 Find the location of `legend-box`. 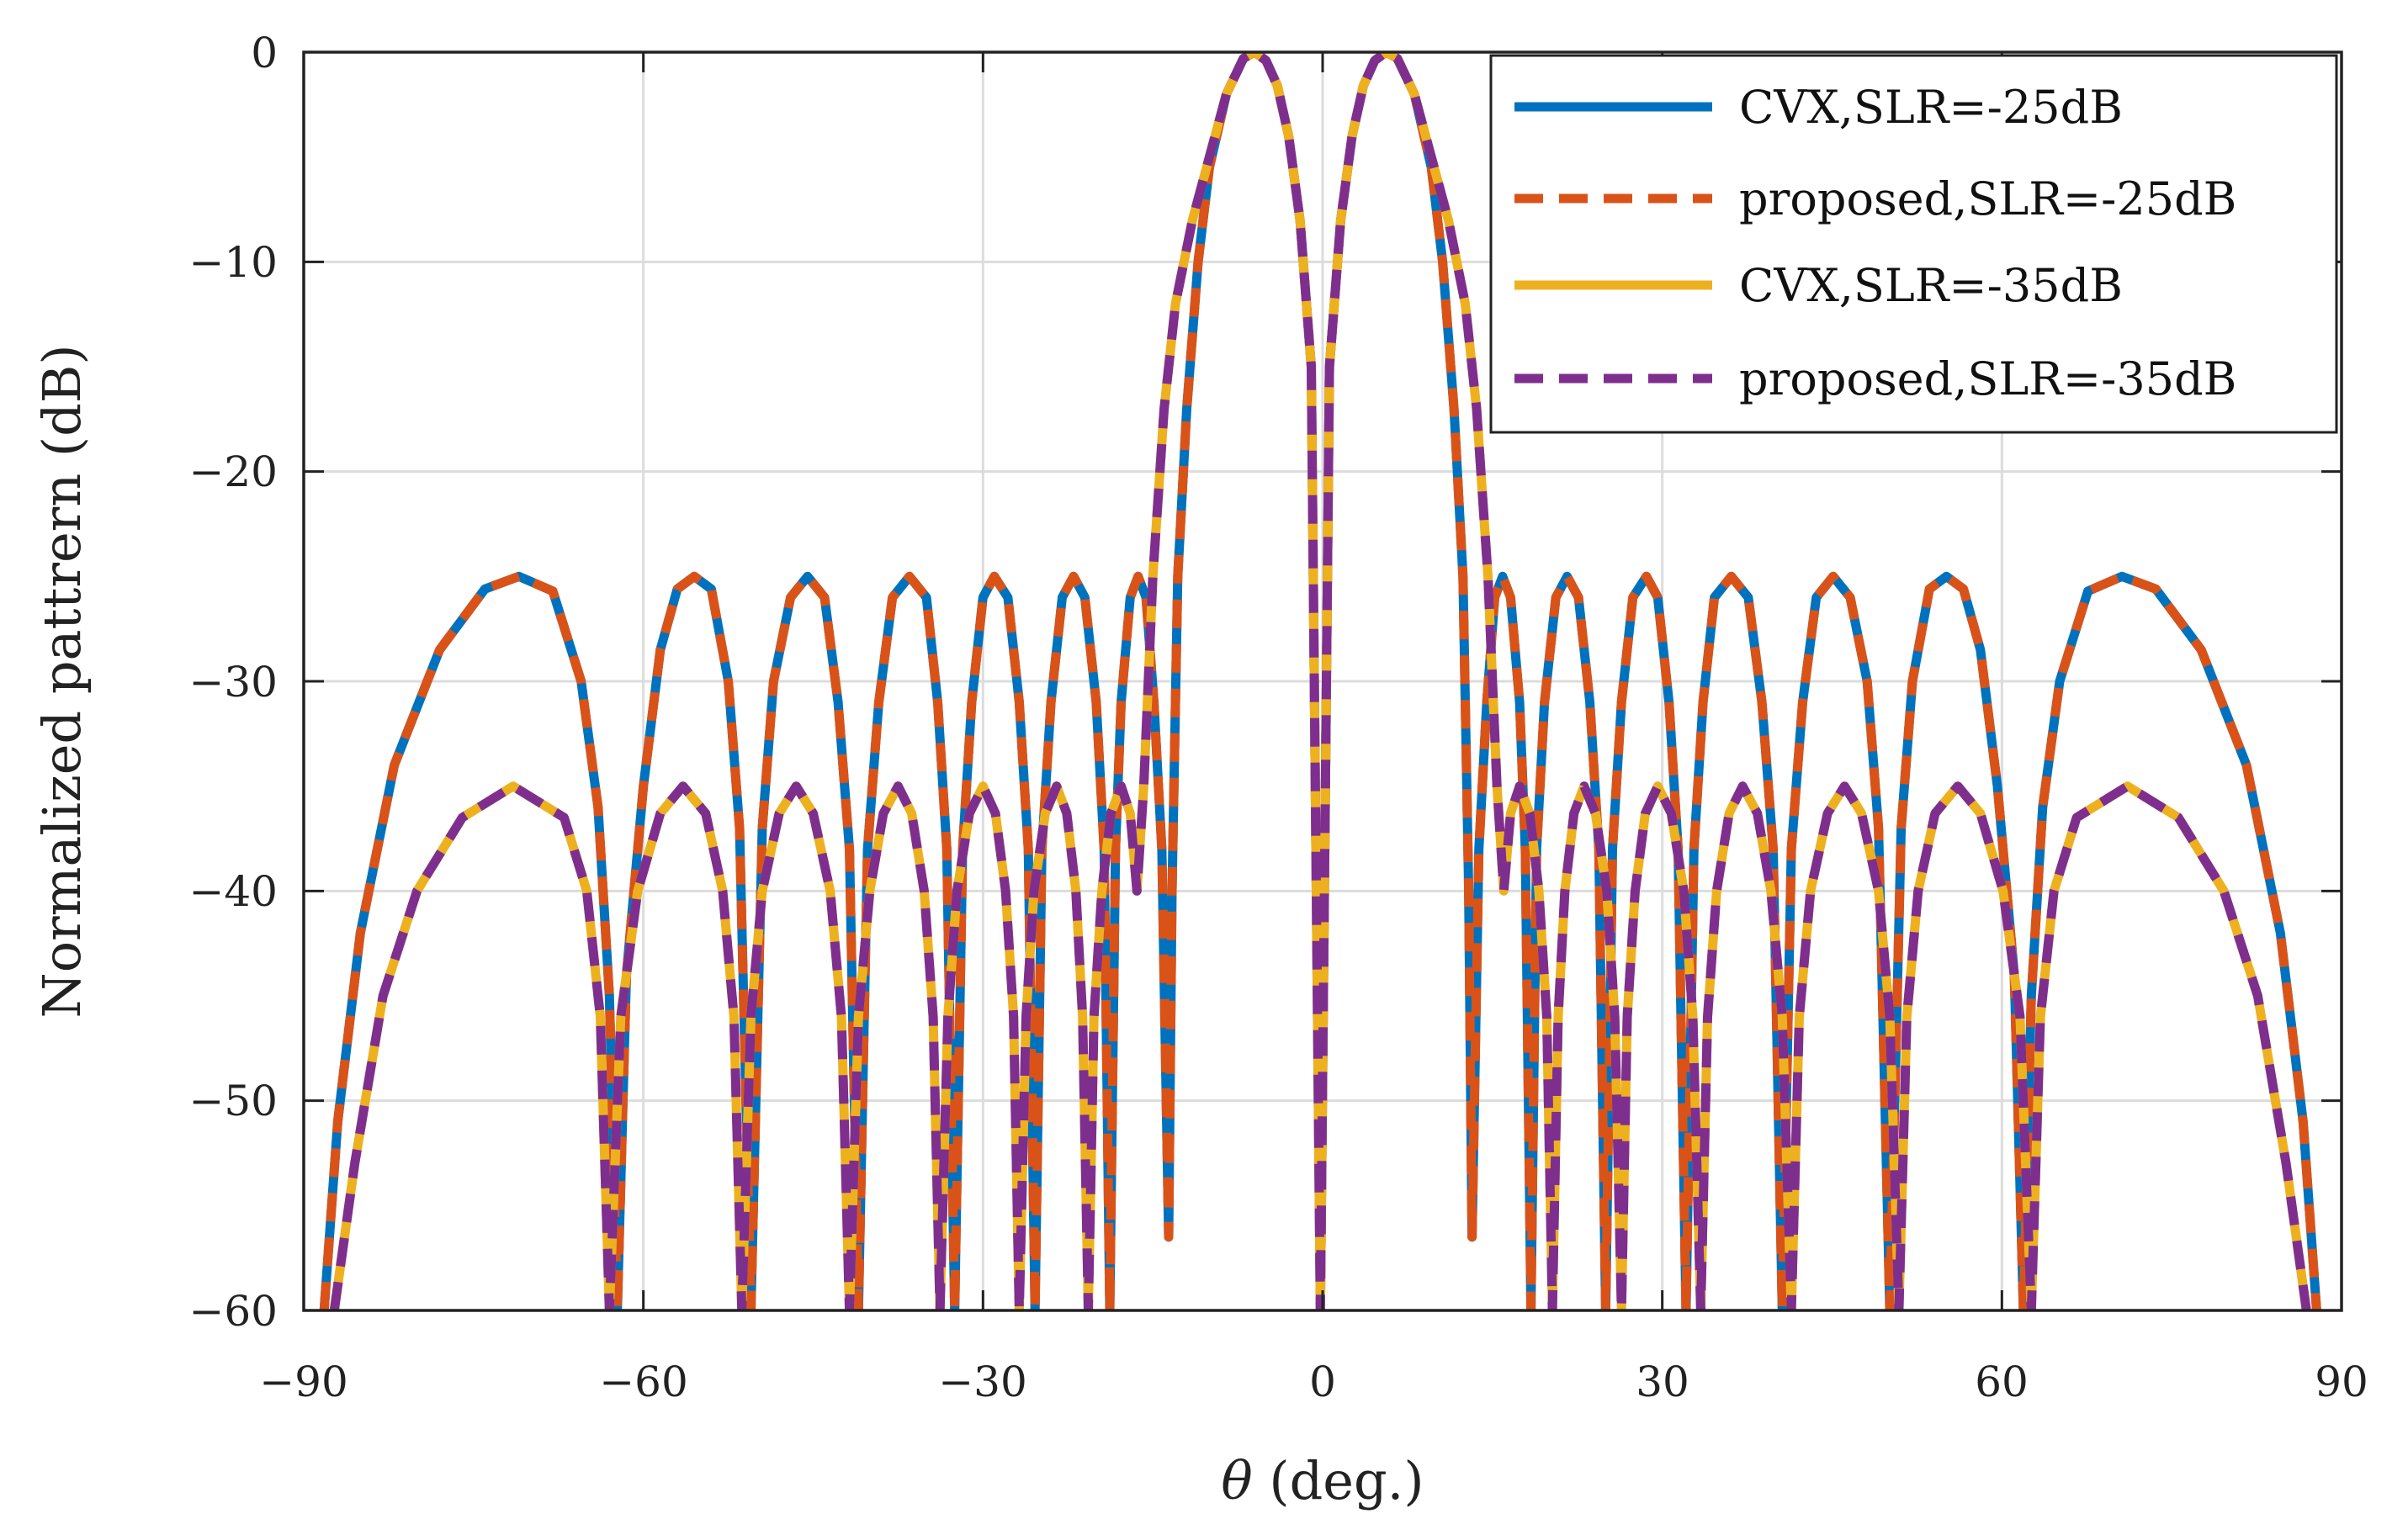

legend-box is located at coordinates (1914, 244).